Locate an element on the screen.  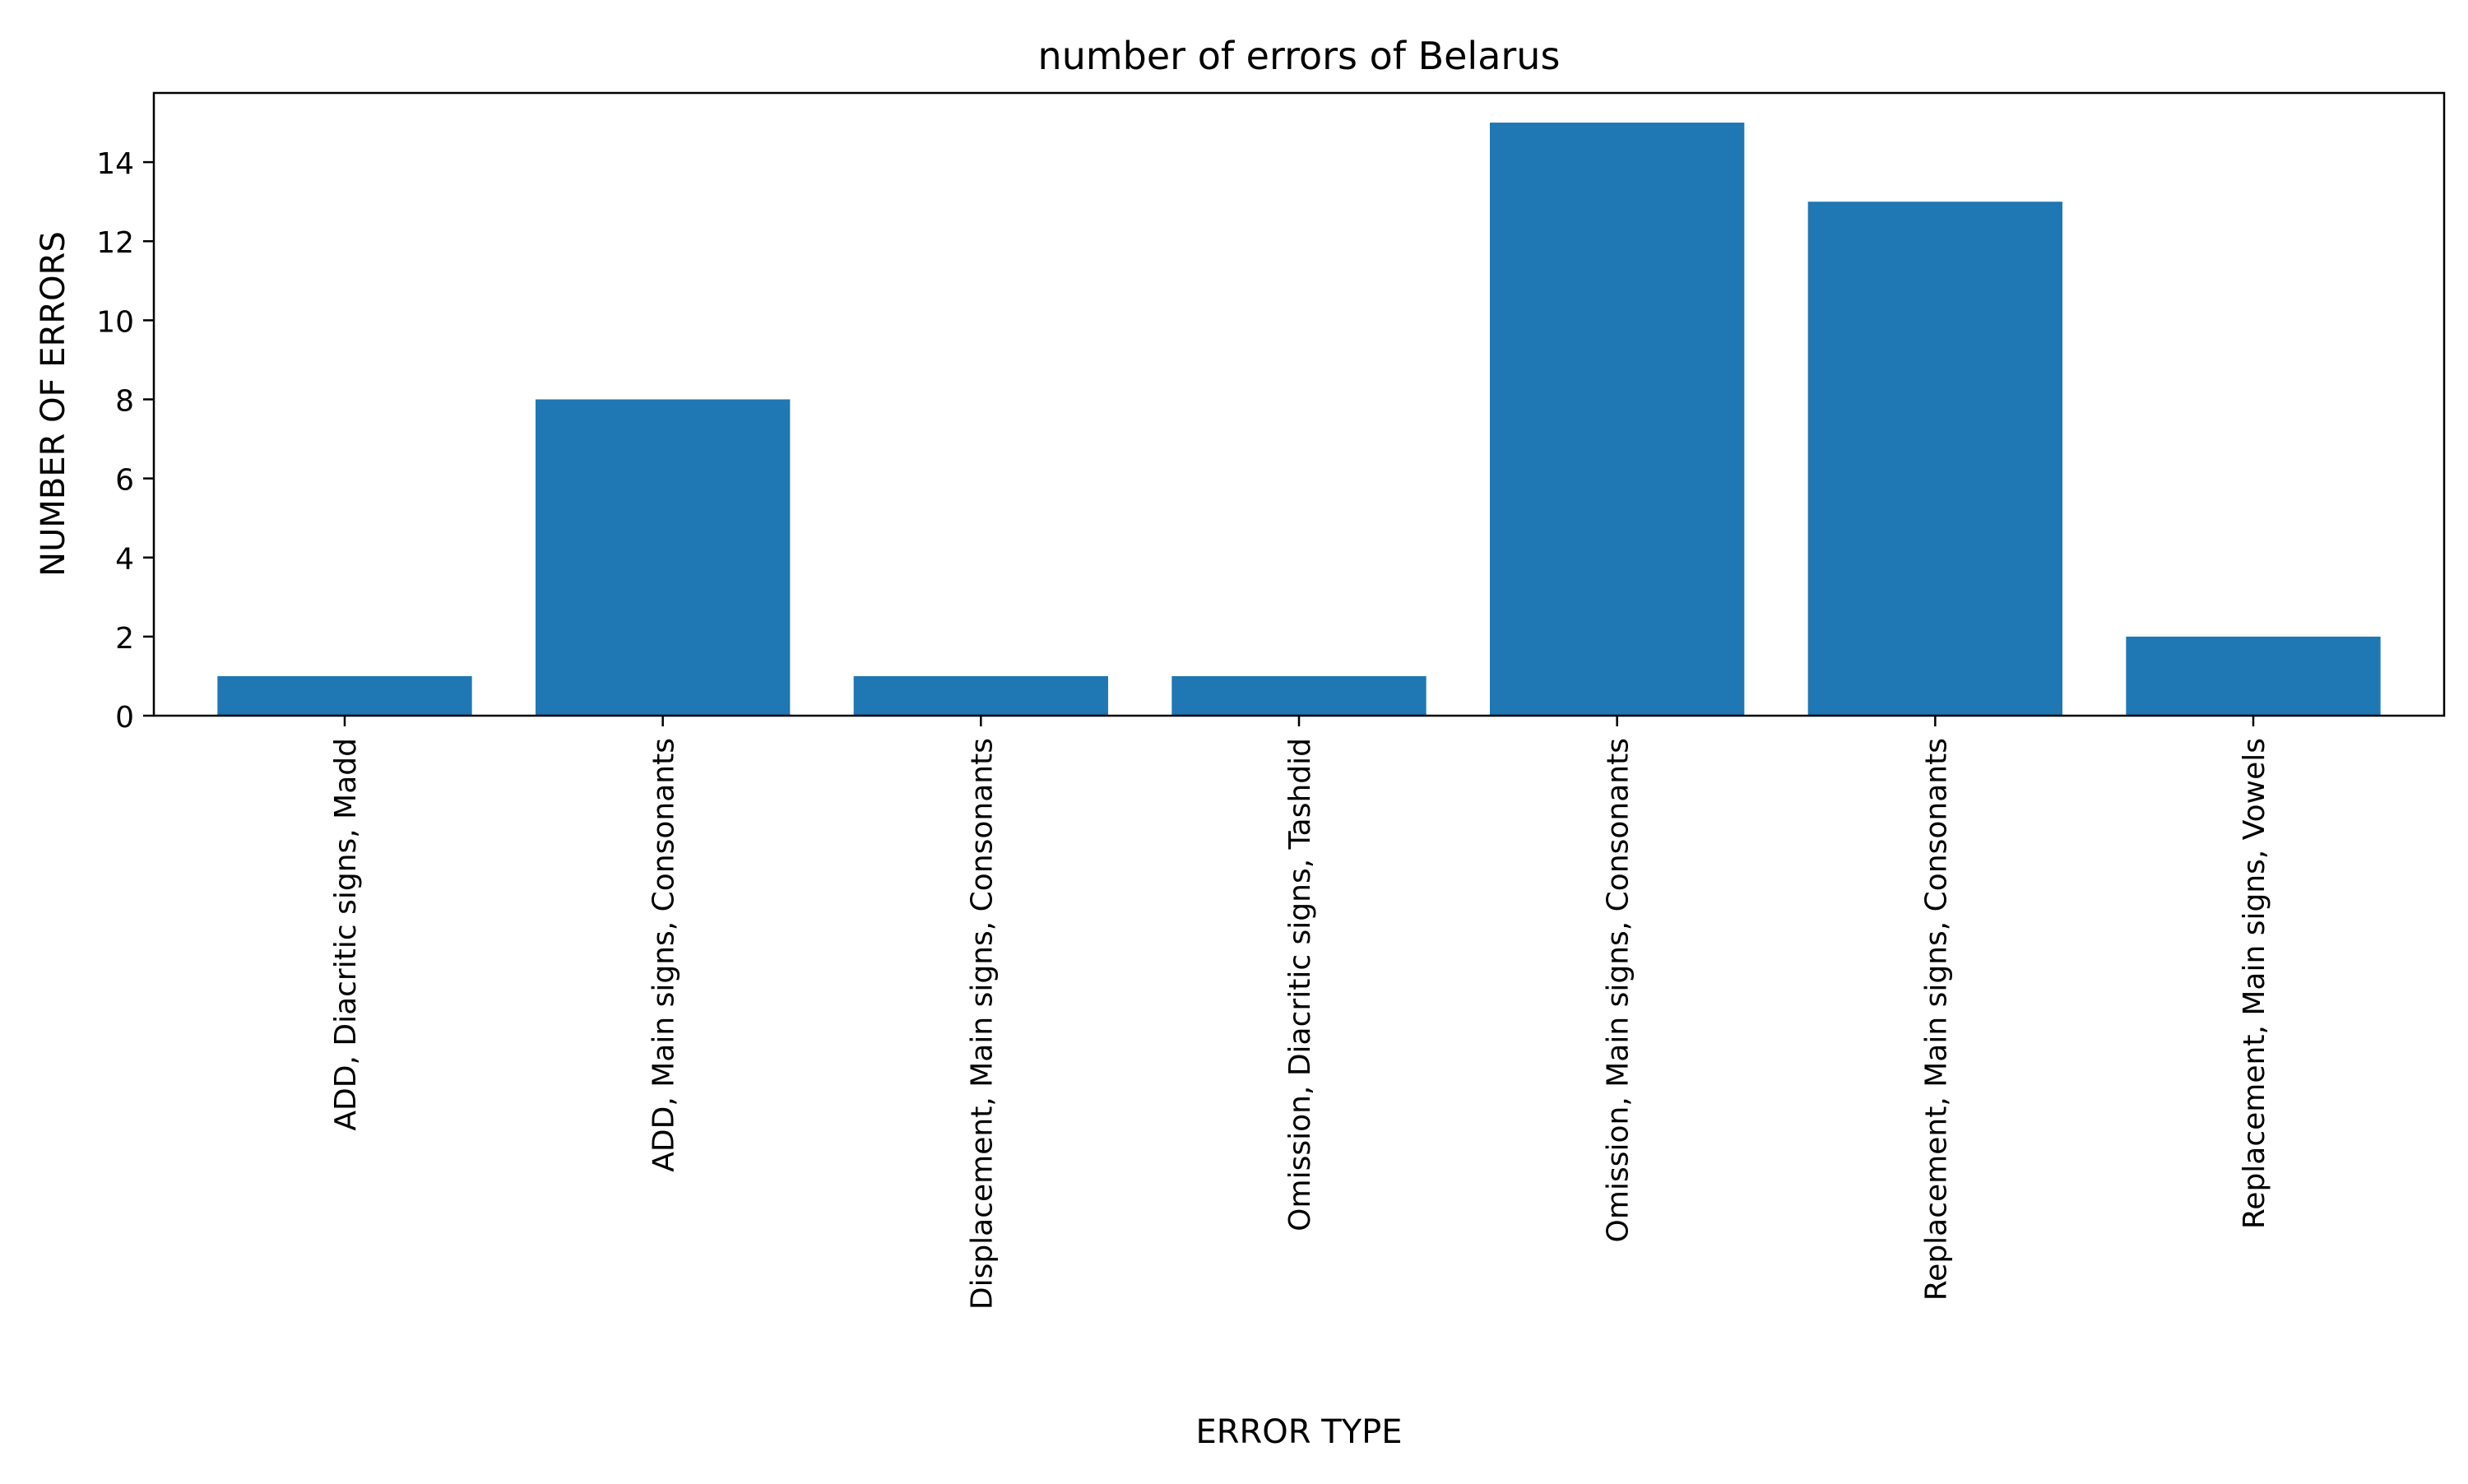
x-tick-label: Displacement, Main signs, Consonants is located at coordinates (982, 1024).